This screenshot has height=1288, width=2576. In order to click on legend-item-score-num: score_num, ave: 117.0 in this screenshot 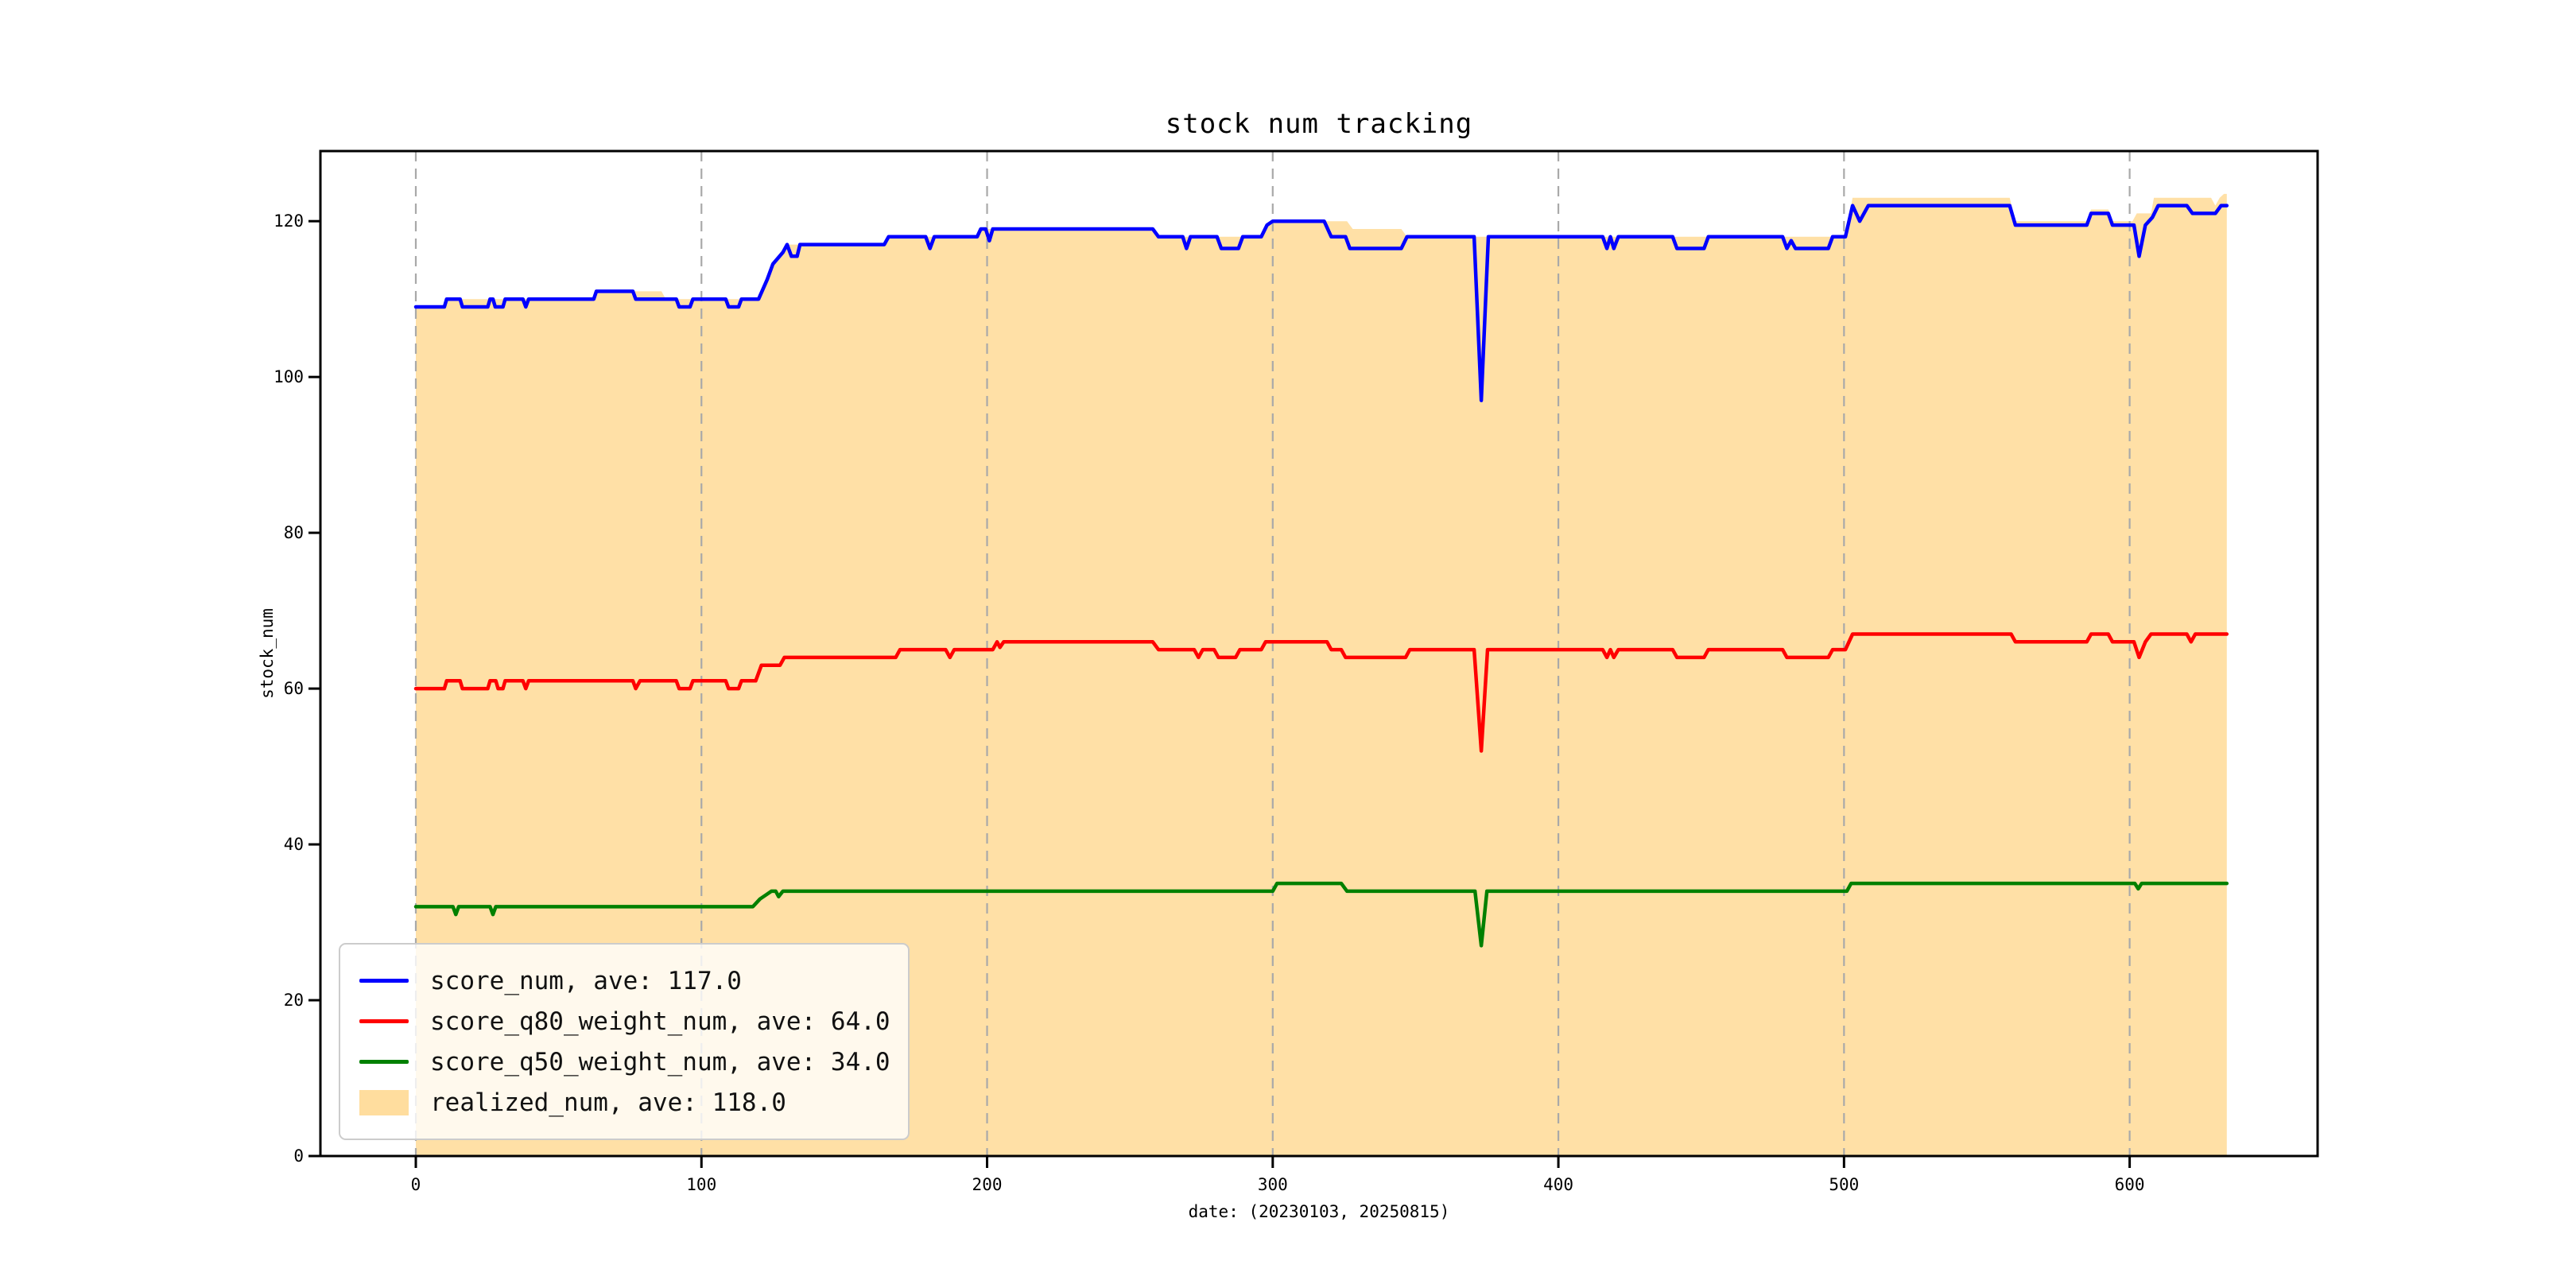, I will do `click(624, 981)`.